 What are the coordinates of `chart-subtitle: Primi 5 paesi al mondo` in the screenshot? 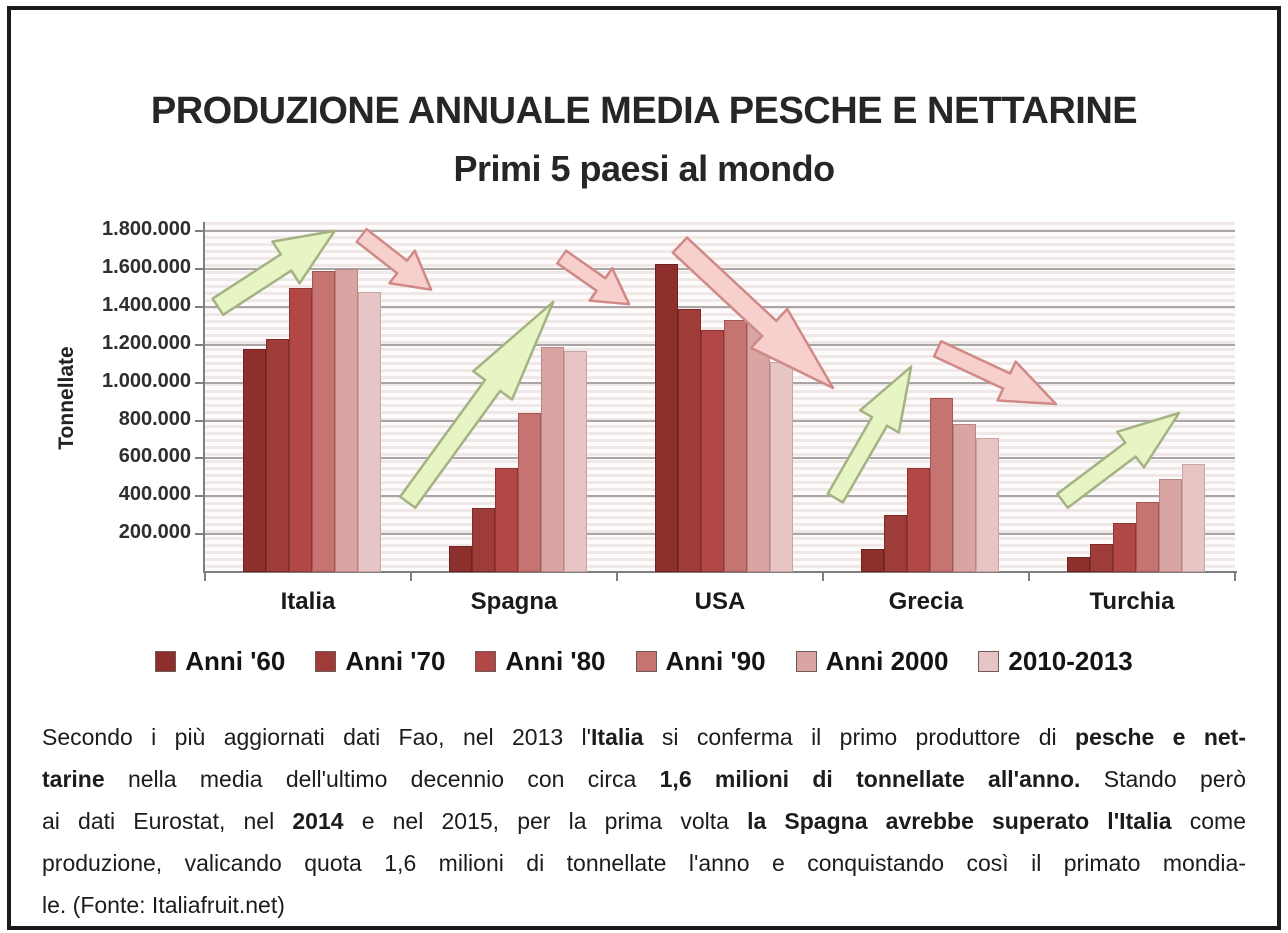 It's located at (644, 168).